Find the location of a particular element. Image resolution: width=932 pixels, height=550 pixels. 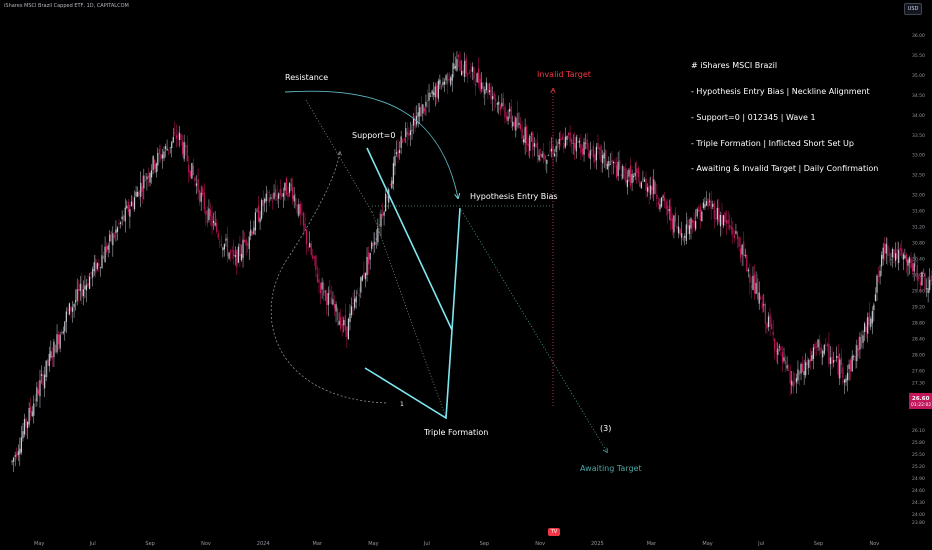

tradingview-logo-icon: TV is located at coordinates (554, 532).